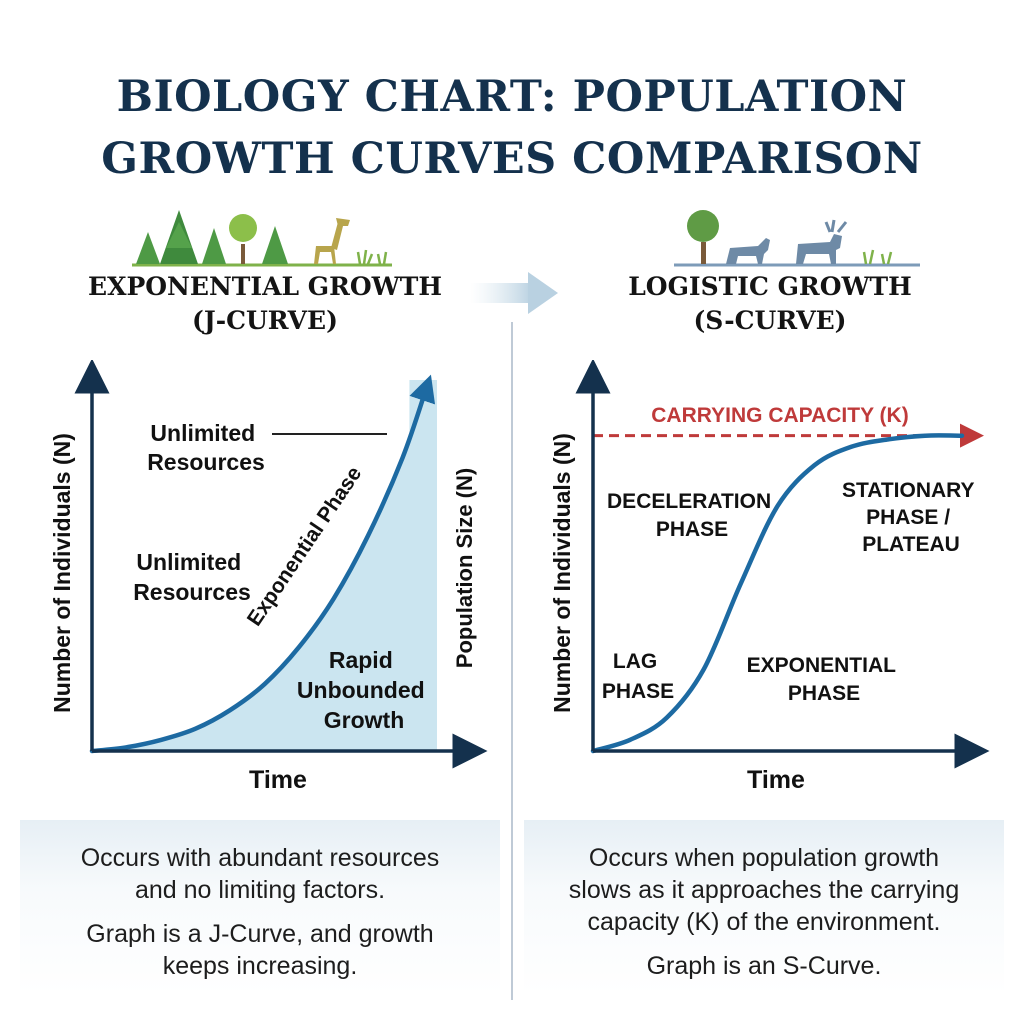  What do you see at coordinates (770, 320) in the screenshot?
I see `right-panel-title-line-2: (S-CURVE)` at bounding box center [770, 320].